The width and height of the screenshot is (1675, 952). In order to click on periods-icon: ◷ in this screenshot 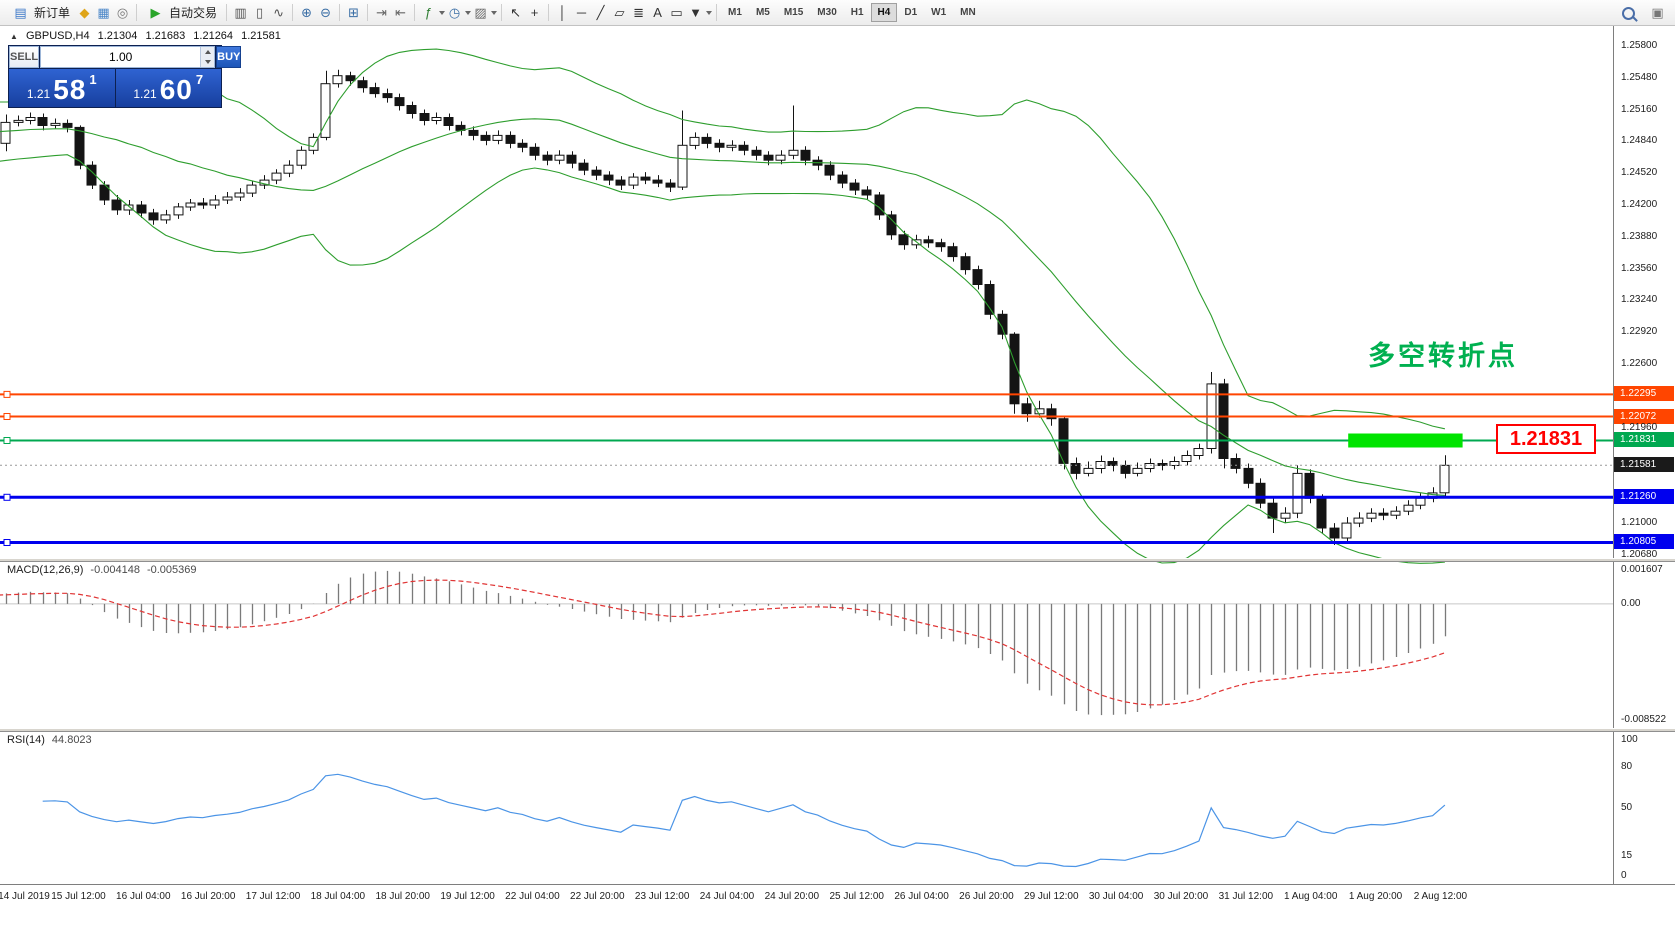, I will do `click(454, 12)`.